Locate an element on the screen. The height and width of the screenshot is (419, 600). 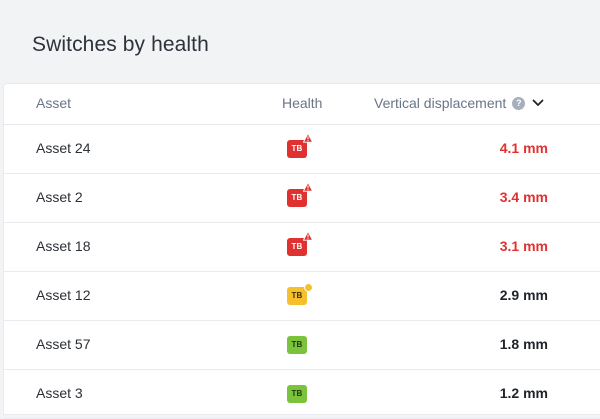
table-header: Asset Health Vertical displacement ? is located at coordinates (302, 104).